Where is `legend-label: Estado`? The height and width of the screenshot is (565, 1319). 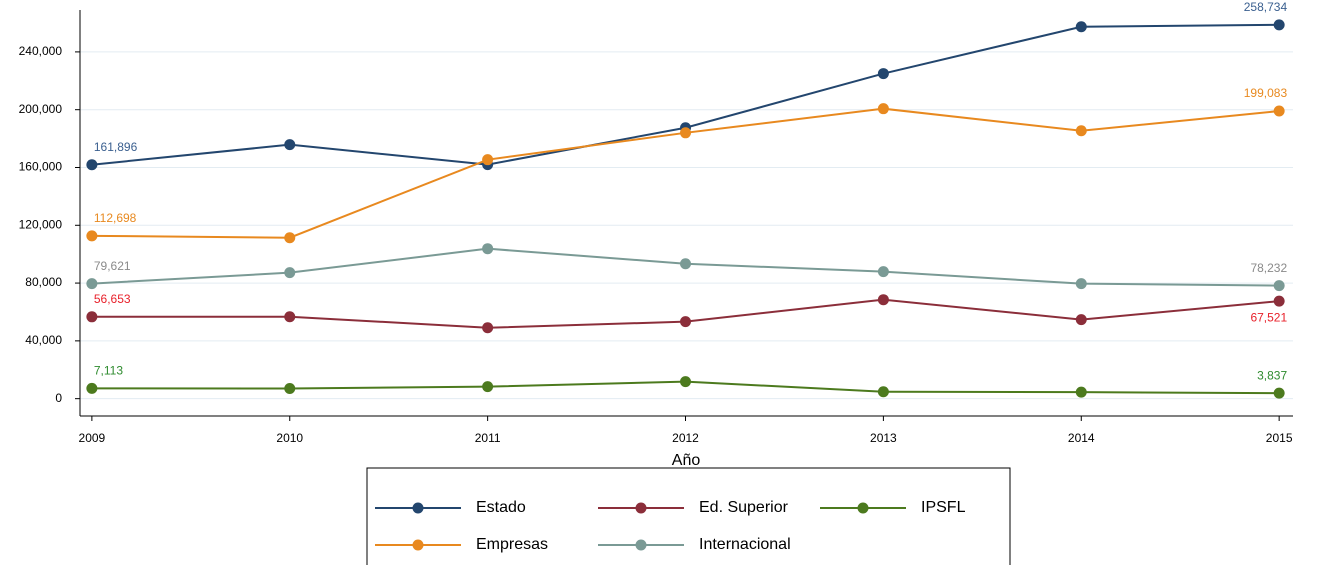 legend-label: Estado is located at coordinates (501, 507).